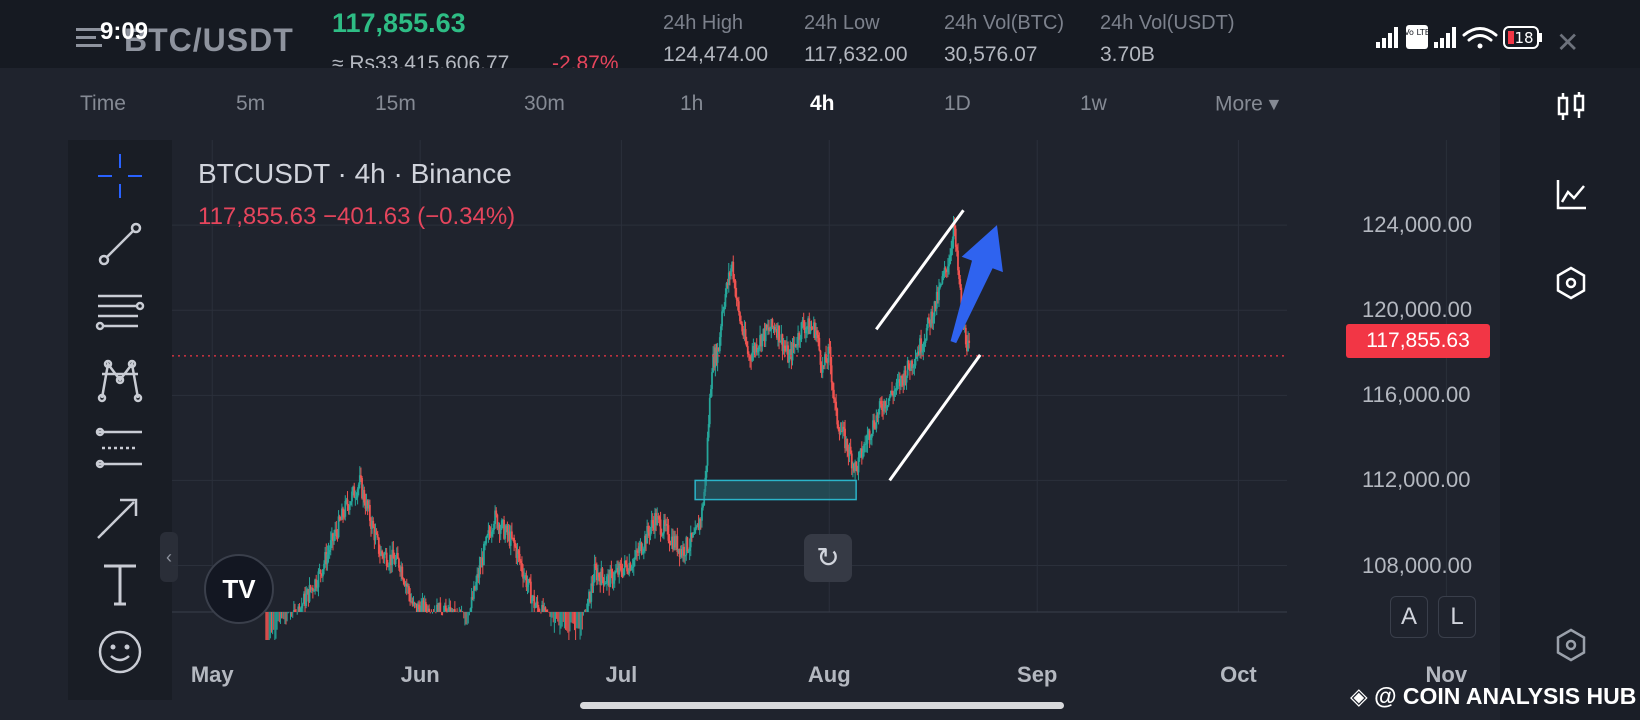  I want to click on timeframe-1w: 1w, so click(1093, 103).